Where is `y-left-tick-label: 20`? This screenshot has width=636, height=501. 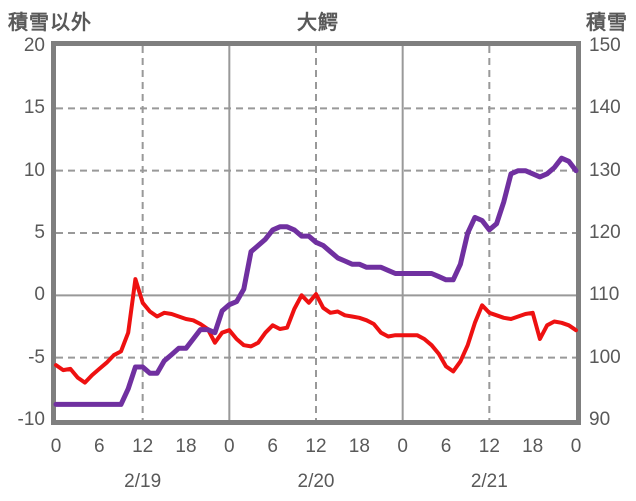
y-left-tick-label: 20 is located at coordinates (34, 45).